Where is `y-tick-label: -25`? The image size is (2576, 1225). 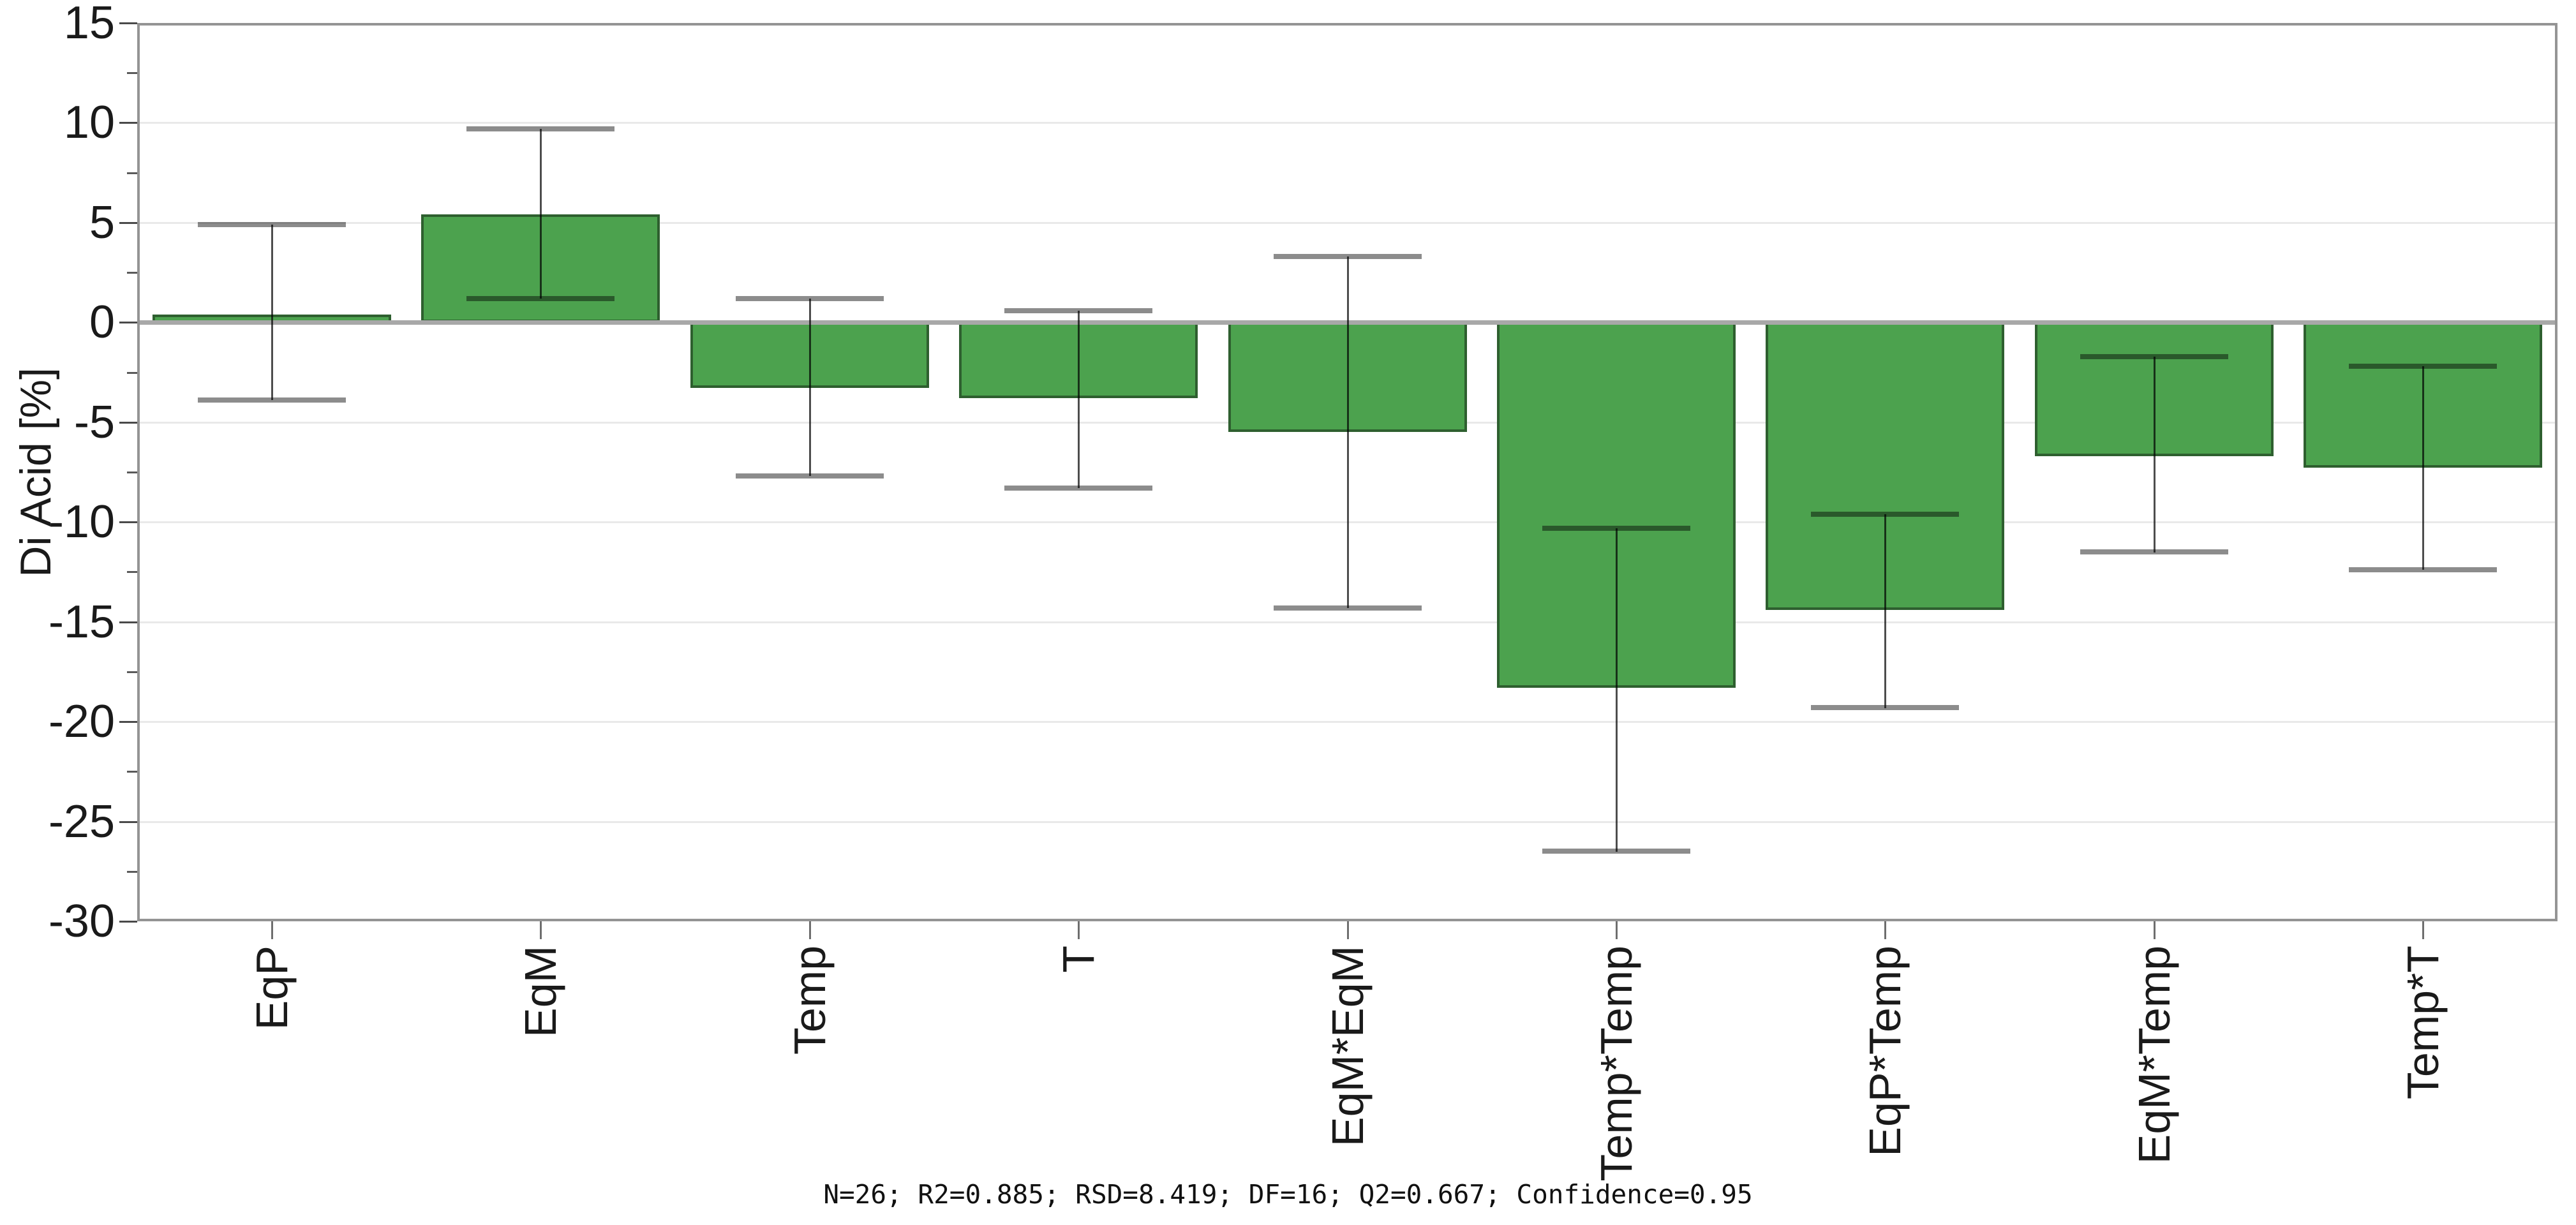 y-tick-label: -25 is located at coordinates (81, 821).